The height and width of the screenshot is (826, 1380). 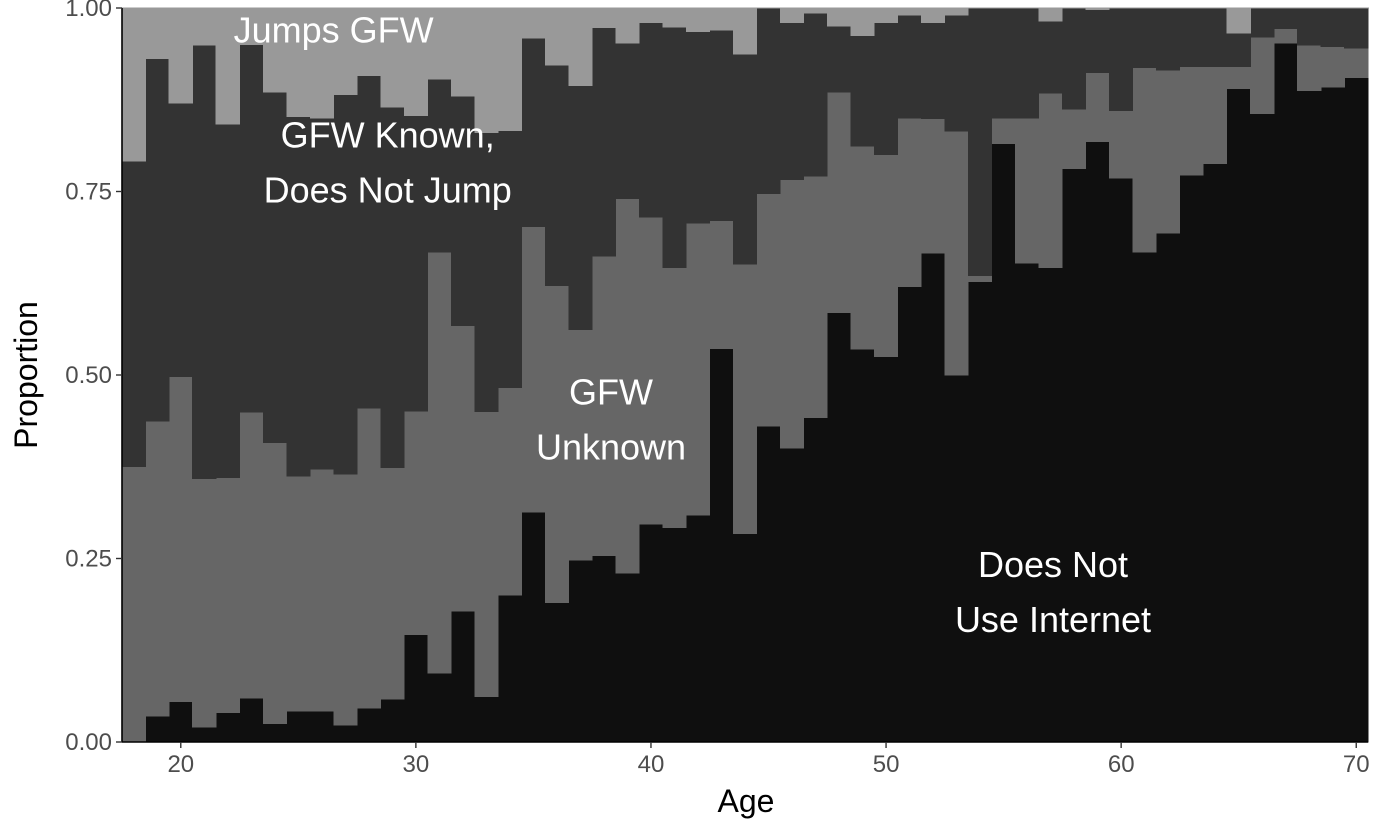 What do you see at coordinates (1053, 564) in the screenshot?
I see `annotation-no-internet-line-1: Does Not` at bounding box center [1053, 564].